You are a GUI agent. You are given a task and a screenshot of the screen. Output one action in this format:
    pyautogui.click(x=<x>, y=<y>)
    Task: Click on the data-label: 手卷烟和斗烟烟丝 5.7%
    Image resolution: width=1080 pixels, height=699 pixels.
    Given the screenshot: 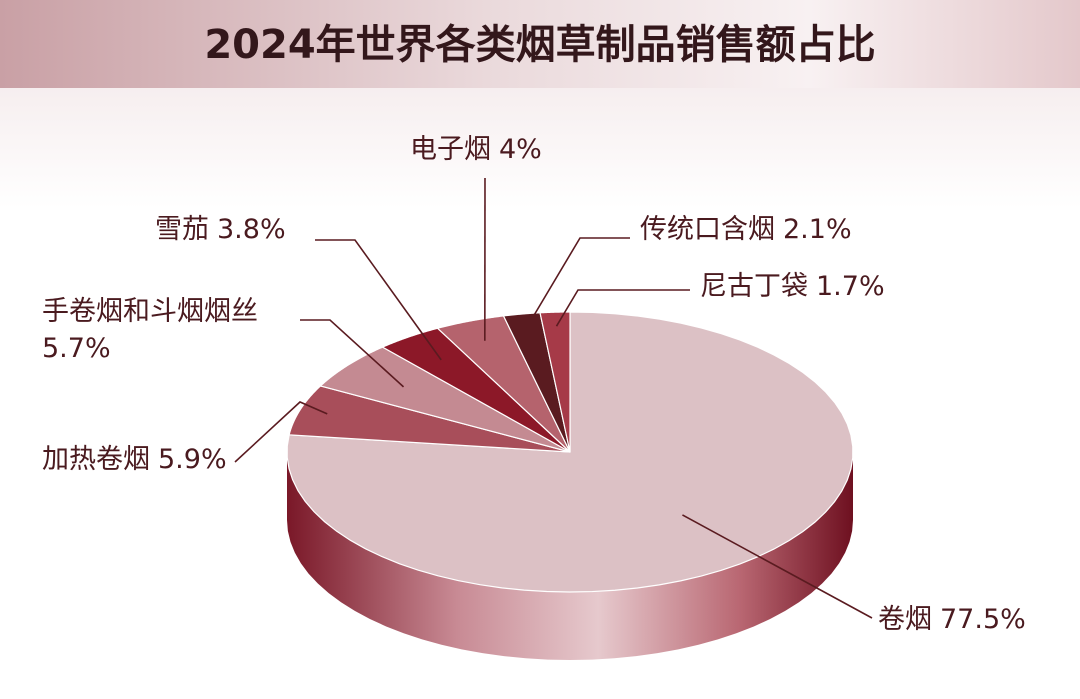 What is the action you would take?
    pyautogui.click(x=150, y=330)
    